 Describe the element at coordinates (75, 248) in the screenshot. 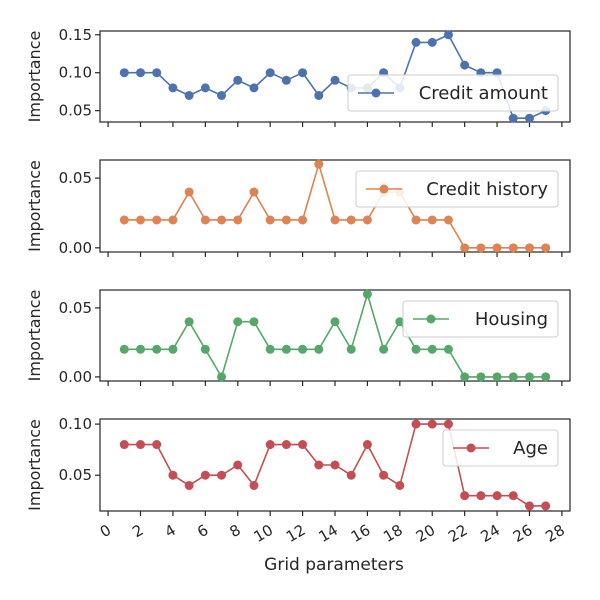

I see `panel-2-ytick-label: 0.00` at that location.